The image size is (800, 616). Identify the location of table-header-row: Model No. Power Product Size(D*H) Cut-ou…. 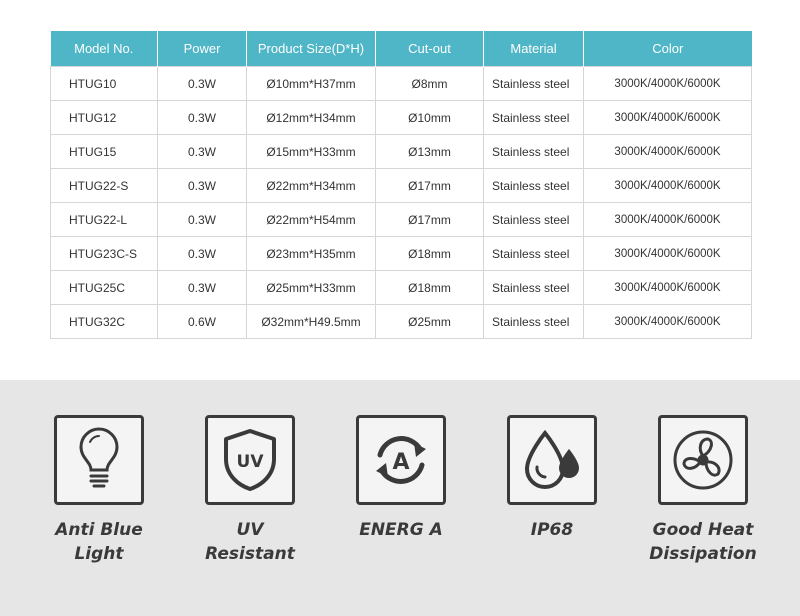
(401, 49).